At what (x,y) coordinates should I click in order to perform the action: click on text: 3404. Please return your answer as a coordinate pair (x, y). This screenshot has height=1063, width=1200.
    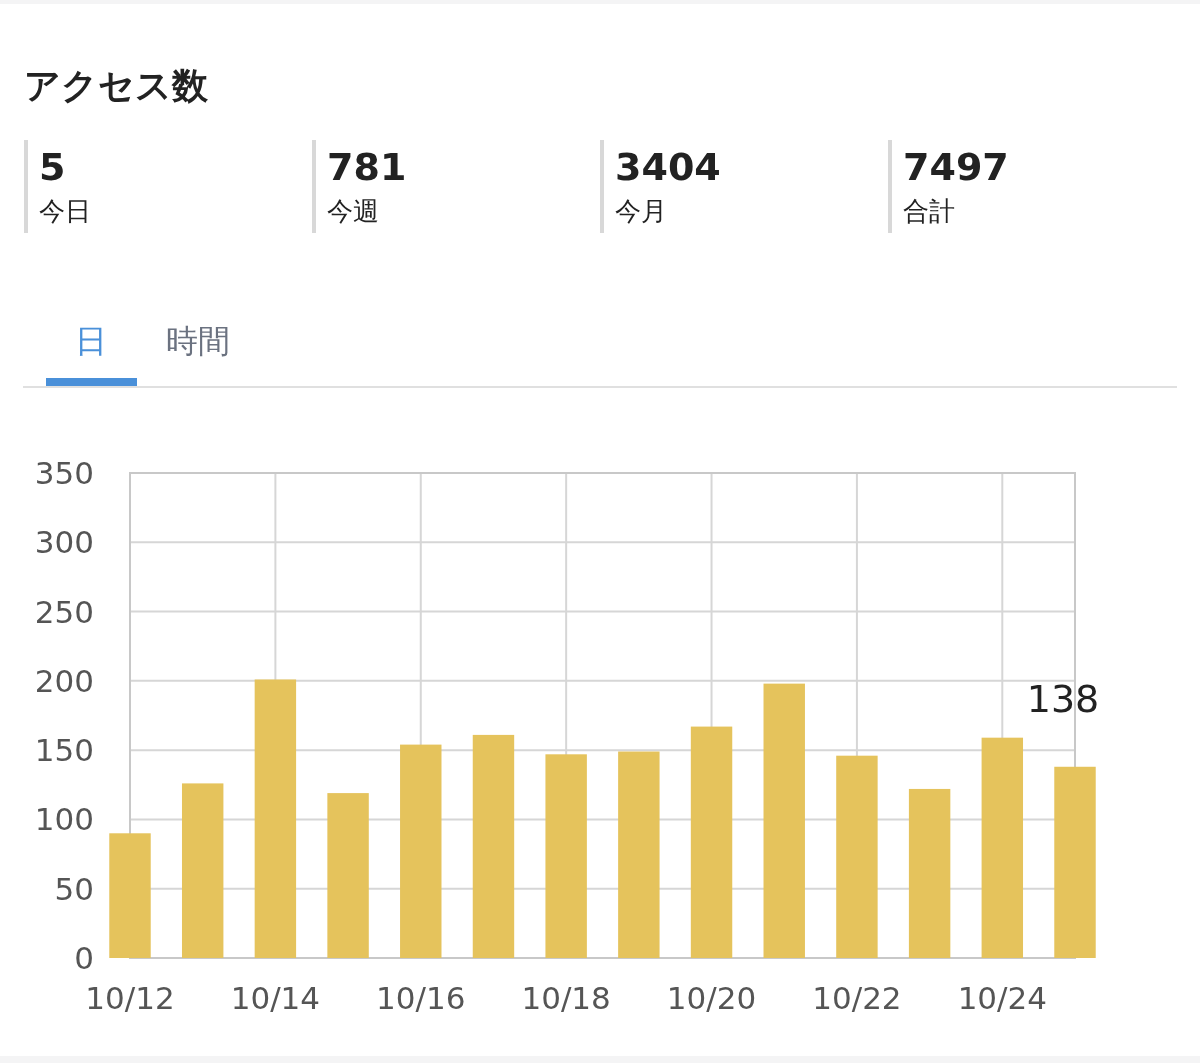
    Looking at the image, I should click on (668, 167).